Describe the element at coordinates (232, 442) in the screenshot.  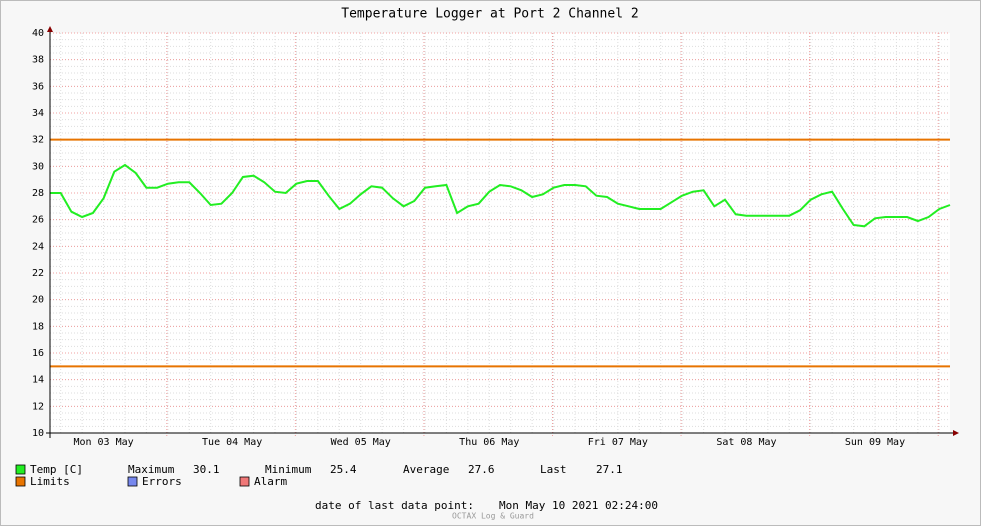
I see `x-tick-label: Tue 04 May` at that location.